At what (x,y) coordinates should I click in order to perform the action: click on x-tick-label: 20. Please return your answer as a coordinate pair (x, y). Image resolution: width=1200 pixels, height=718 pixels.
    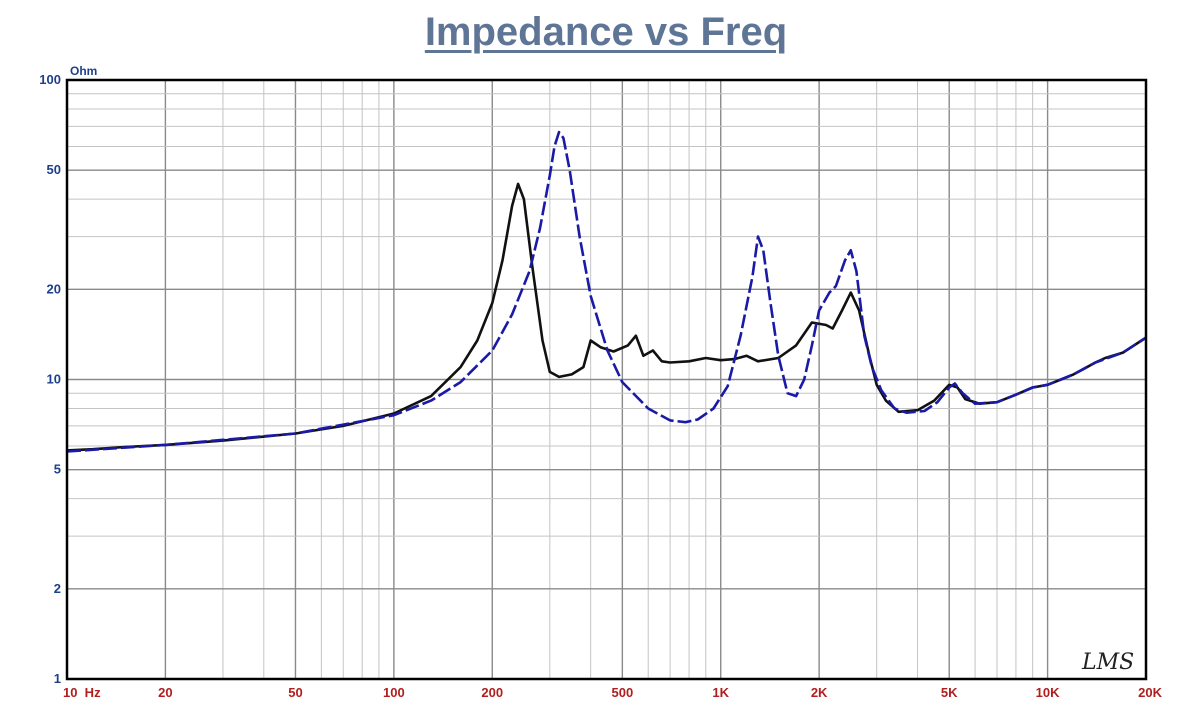
    Looking at the image, I should click on (165, 692).